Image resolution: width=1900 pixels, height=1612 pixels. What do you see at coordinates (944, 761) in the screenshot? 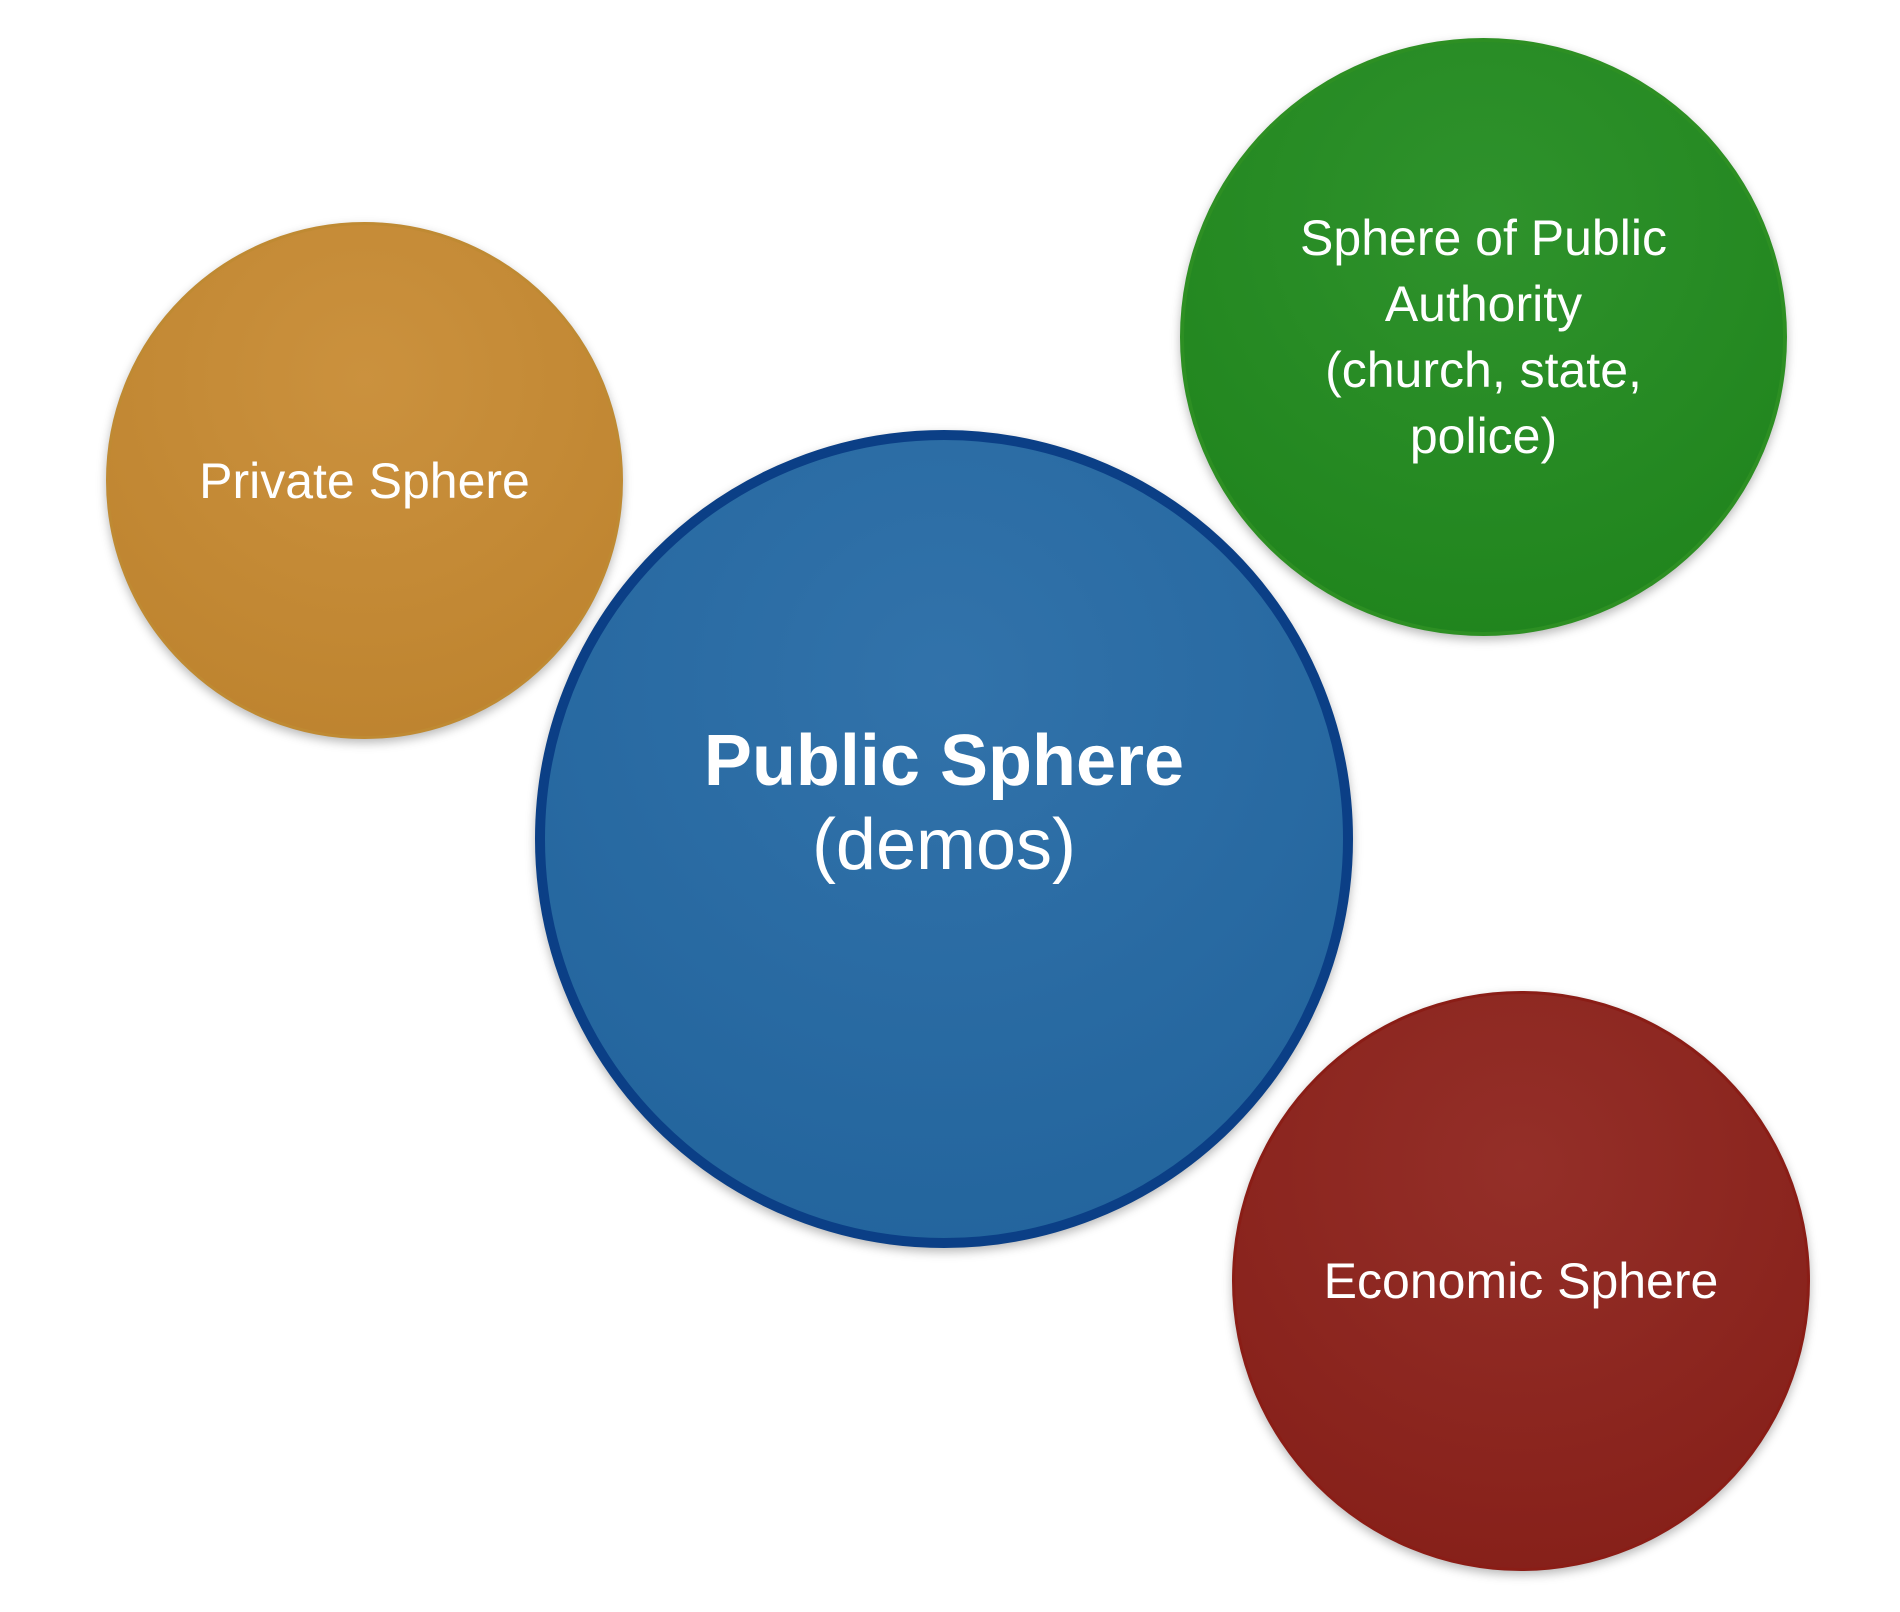
I see `public-sphere-title: Public Sphere` at bounding box center [944, 761].